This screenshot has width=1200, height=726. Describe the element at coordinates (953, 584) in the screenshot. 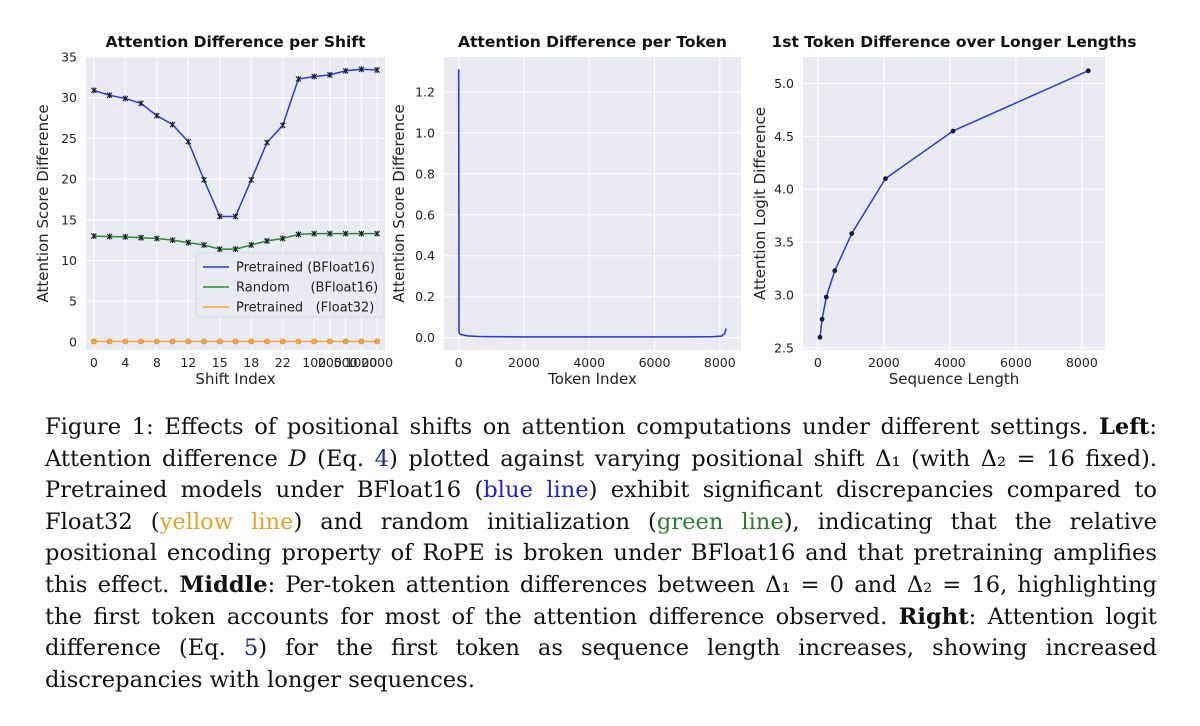

I see `caption-math: Δ₂ = 16` at that location.